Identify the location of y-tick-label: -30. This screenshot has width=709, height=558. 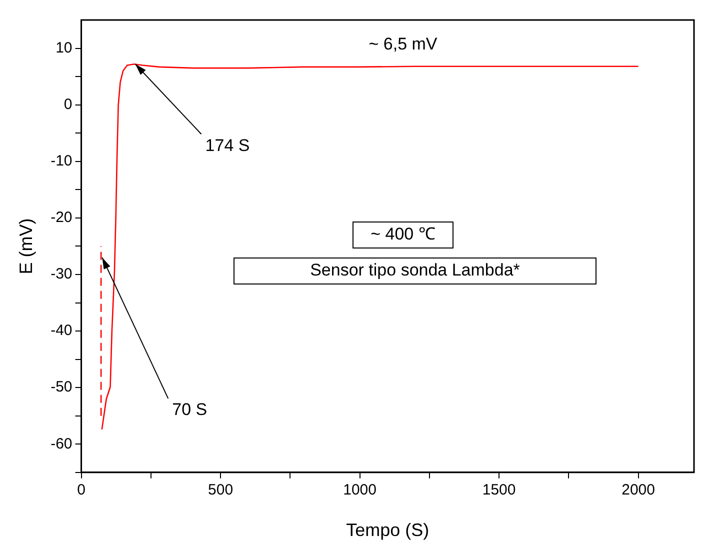
(61, 274).